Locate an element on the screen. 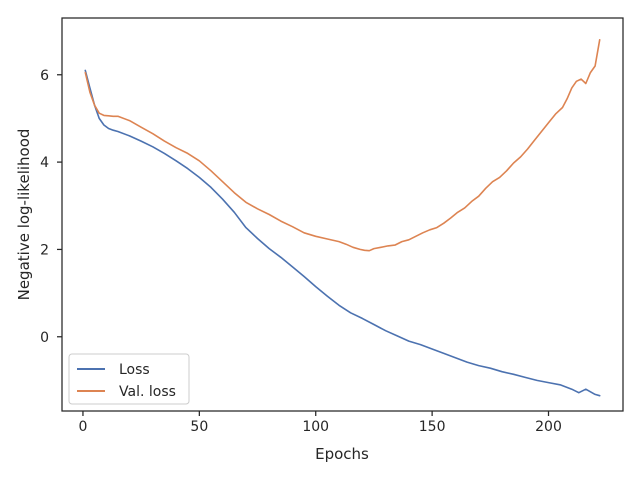 The image size is (640, 480). y-tick-label: 4 is located at coordinates (44, 163).